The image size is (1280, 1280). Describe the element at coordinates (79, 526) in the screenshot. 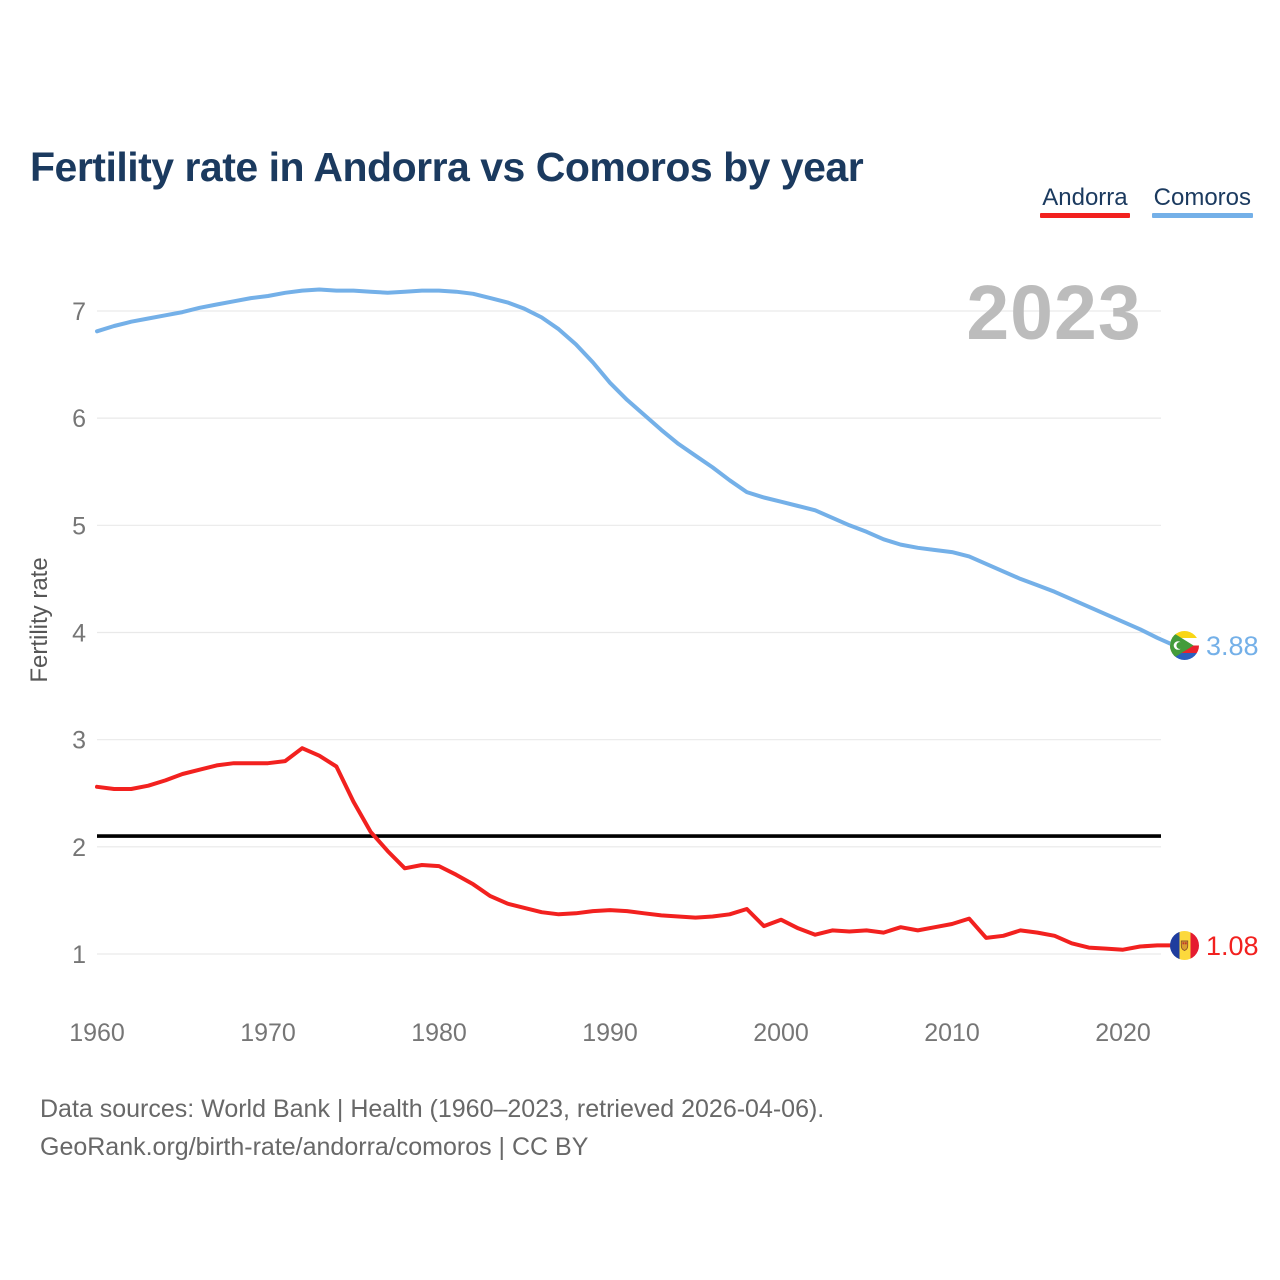

I see `y-tick-label: 5` at that location.